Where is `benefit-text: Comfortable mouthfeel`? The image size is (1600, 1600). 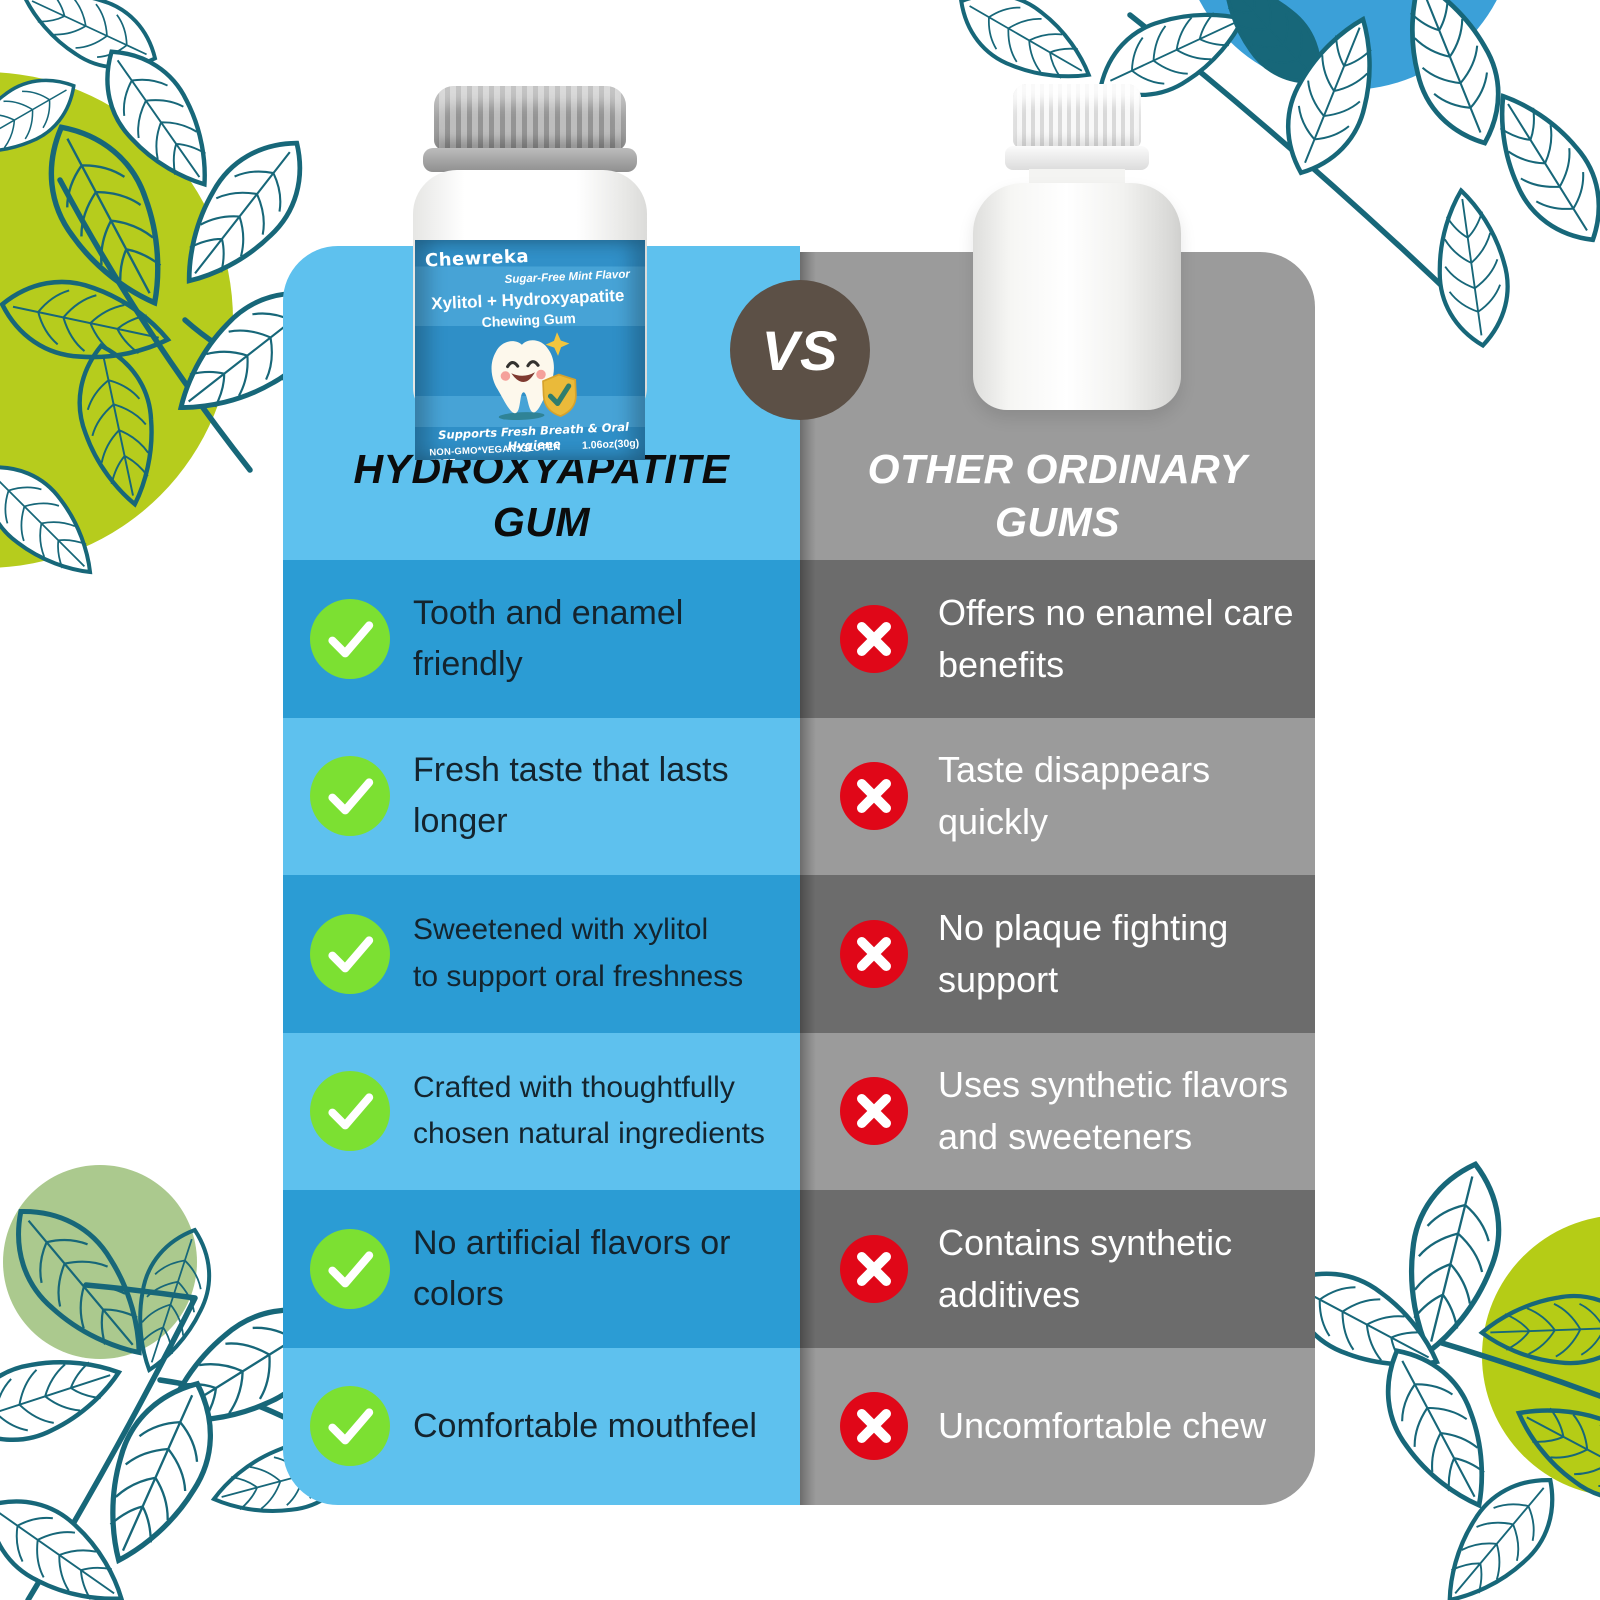
benefit-text: Comfortable mouthfeel is located at coordinates (585, 1425).